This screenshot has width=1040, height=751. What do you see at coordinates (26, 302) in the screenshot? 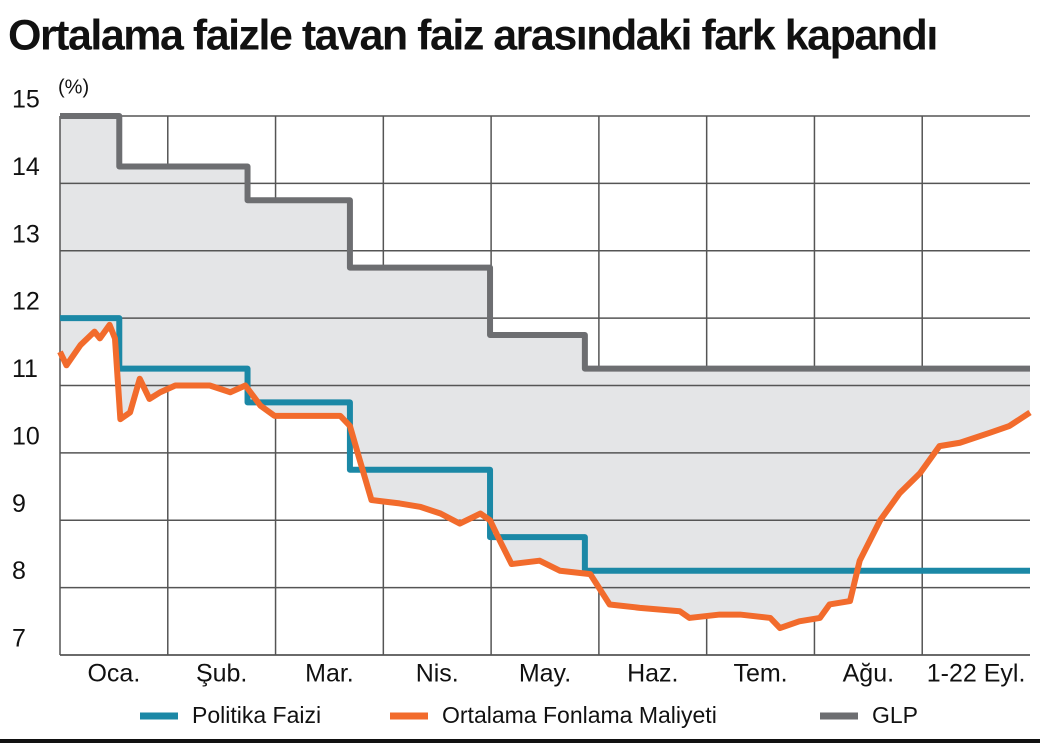
I see `y-tick-label: 12` at bounding box center [26, 302].